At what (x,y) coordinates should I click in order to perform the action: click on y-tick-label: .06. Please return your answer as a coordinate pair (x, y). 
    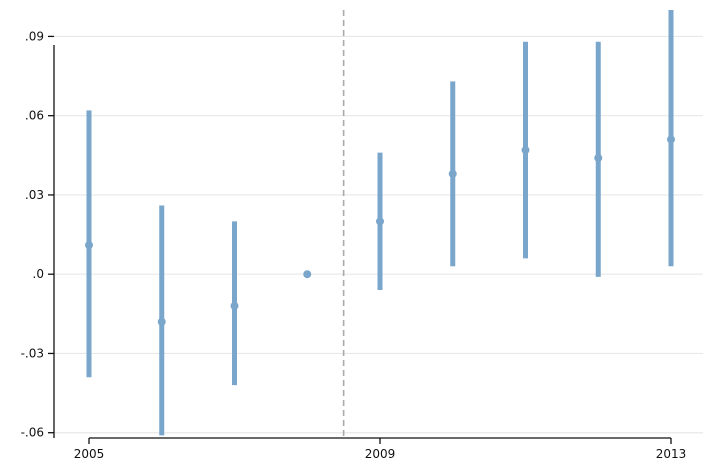
    Looking at the image, I should click on (34, 116).